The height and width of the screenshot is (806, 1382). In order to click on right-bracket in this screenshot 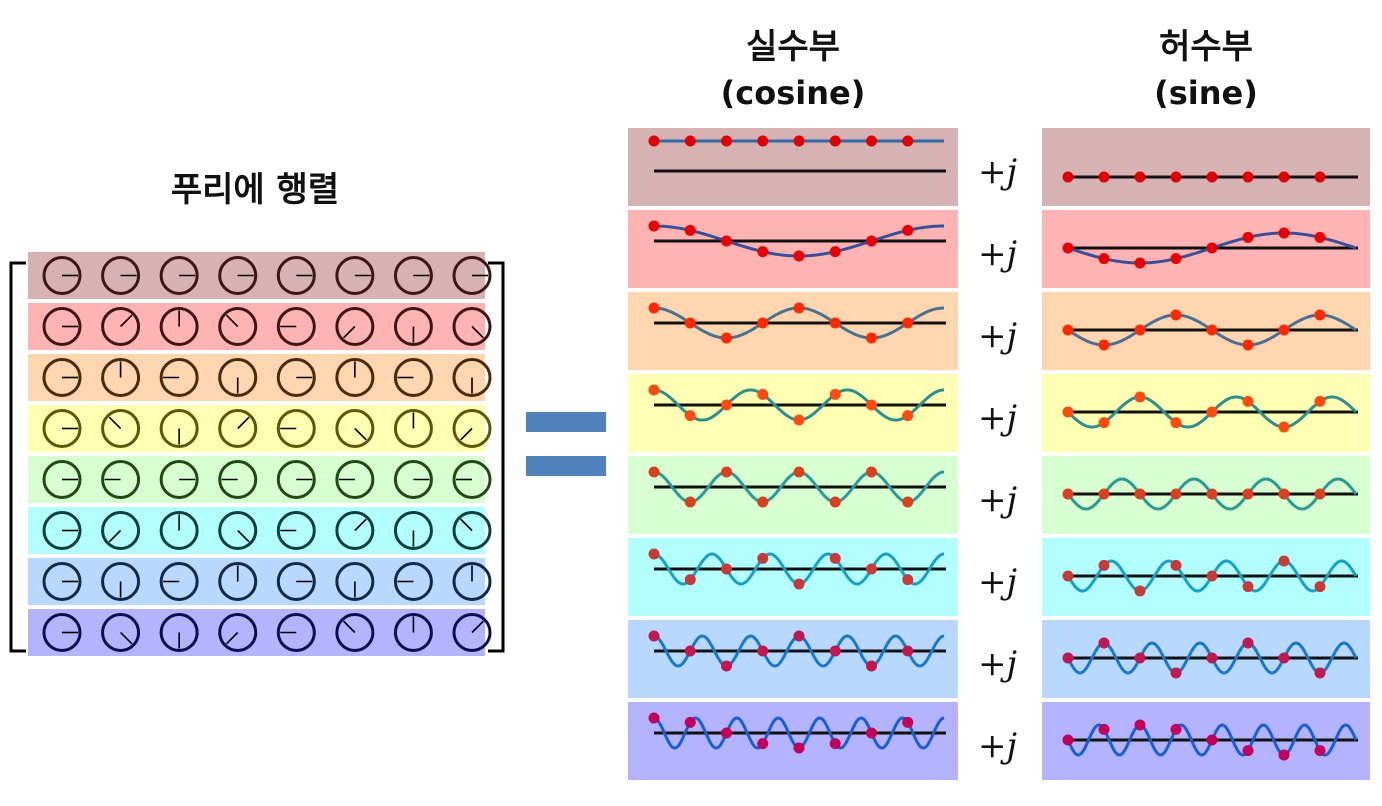, I will do `click(496, 457)`.